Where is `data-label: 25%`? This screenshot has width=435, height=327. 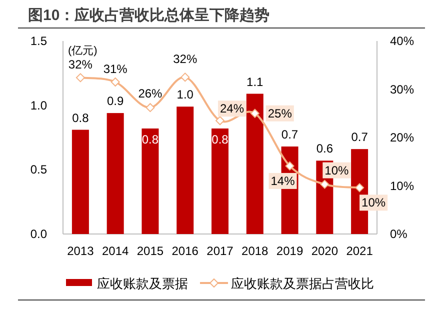
data-label: 25% is located at coordinates (280, 113).